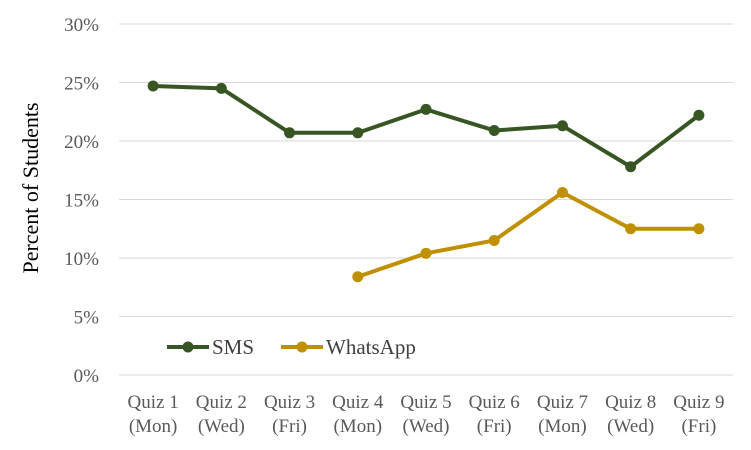 This screenshot has width=751, height=450. Describe the element at coordinates (81, 84) in the screenshot. I see `y-tick-label: 25%` at that location.